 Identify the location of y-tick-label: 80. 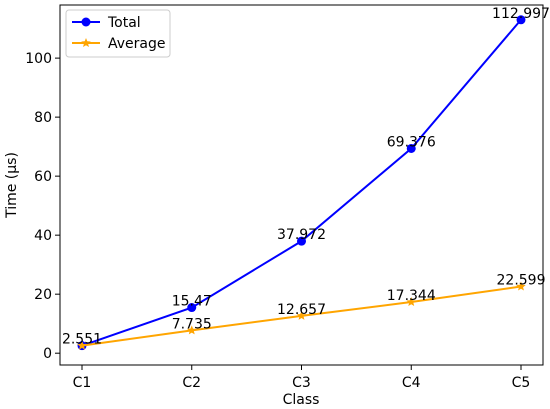
(43, 118).